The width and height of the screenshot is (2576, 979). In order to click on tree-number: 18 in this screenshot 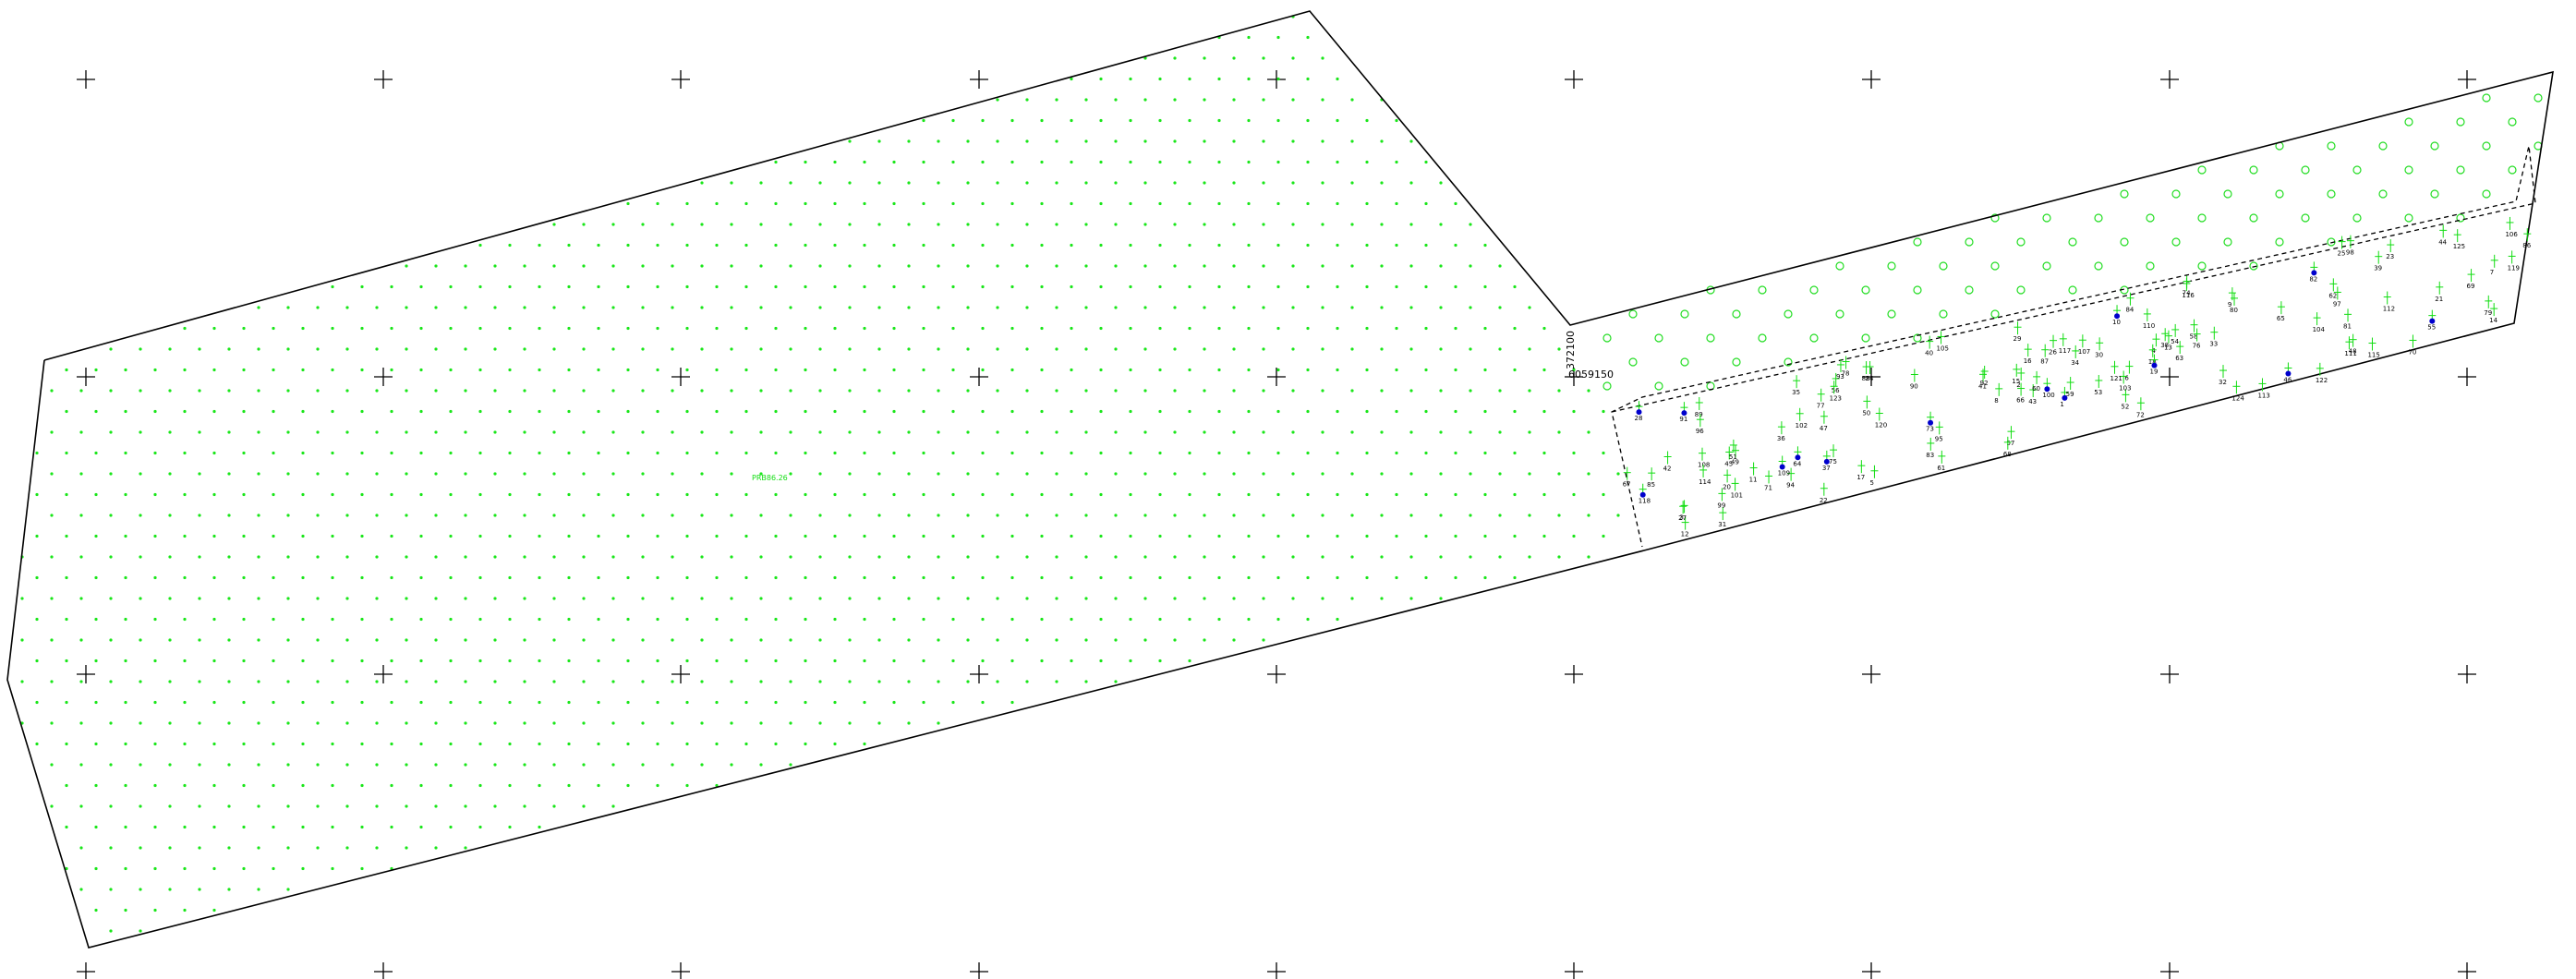, I will do `click(2152, 362)`.